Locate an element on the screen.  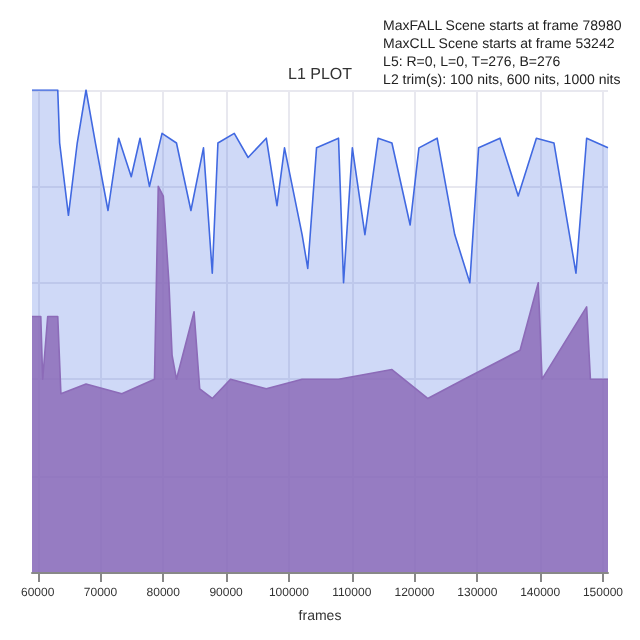
chart-title: L1 PLOT is located at coordinates (320, 74).